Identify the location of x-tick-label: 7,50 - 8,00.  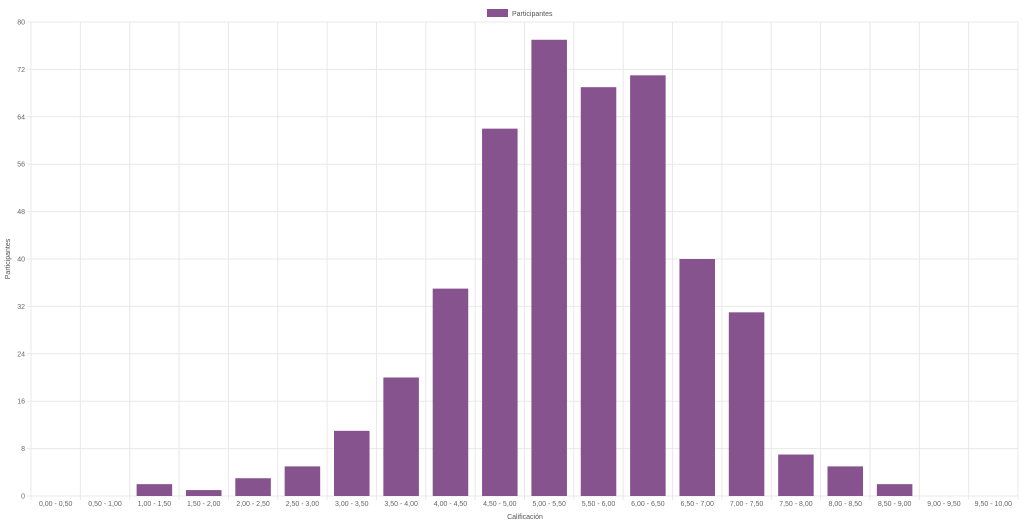
(796, 504).